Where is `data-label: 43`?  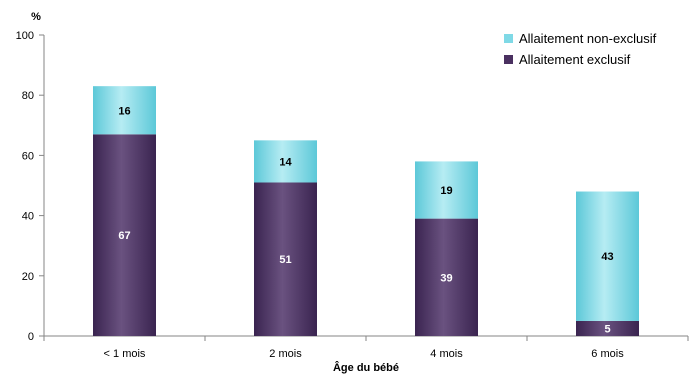 data-label: 43 is located at coordinates (607, 257).